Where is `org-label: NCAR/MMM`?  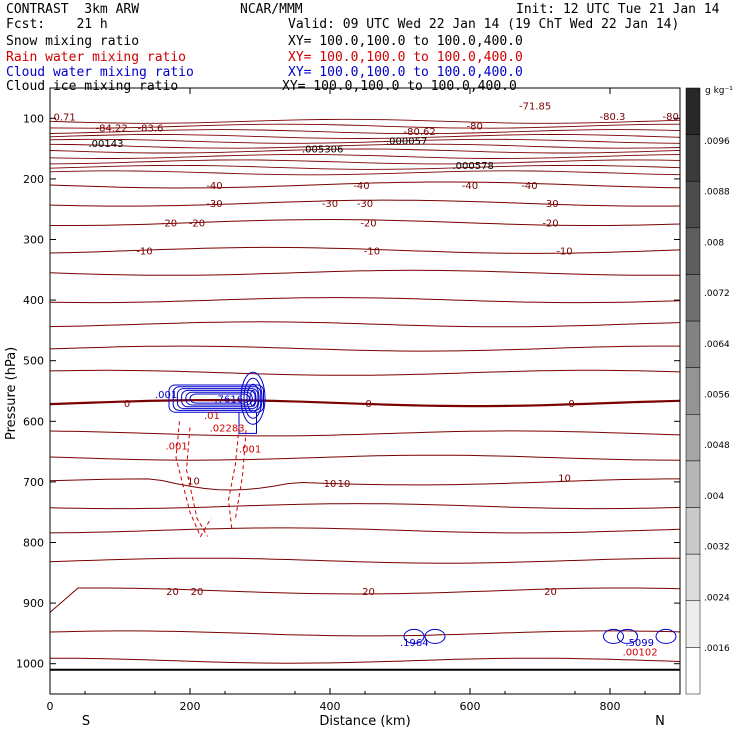 org-label: NCAR/MMM is located at coordinates (271, 9).